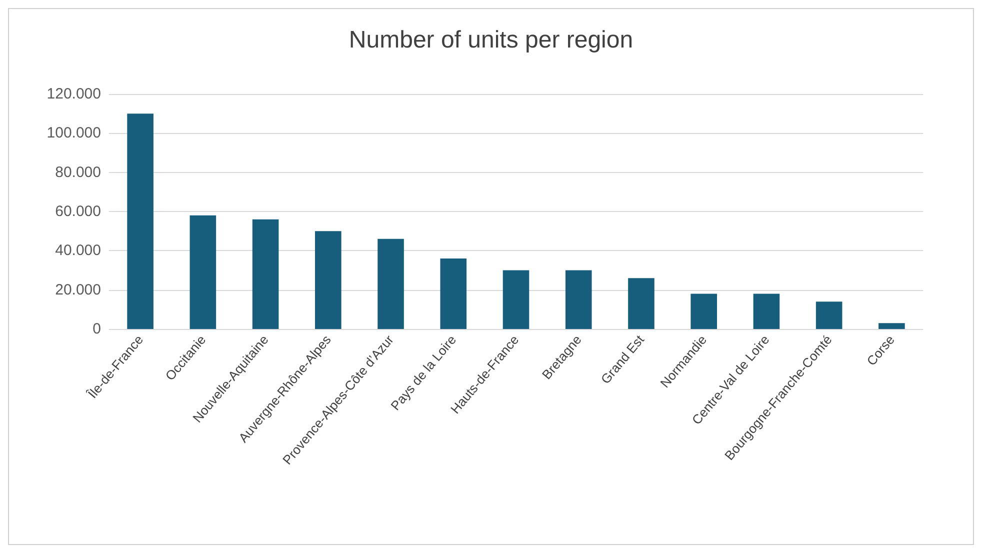 The image size is (982, 553). Describe the element at coordinates (491, 40) in the screenshot. I see `chart-title: Number of units per region` at that location.